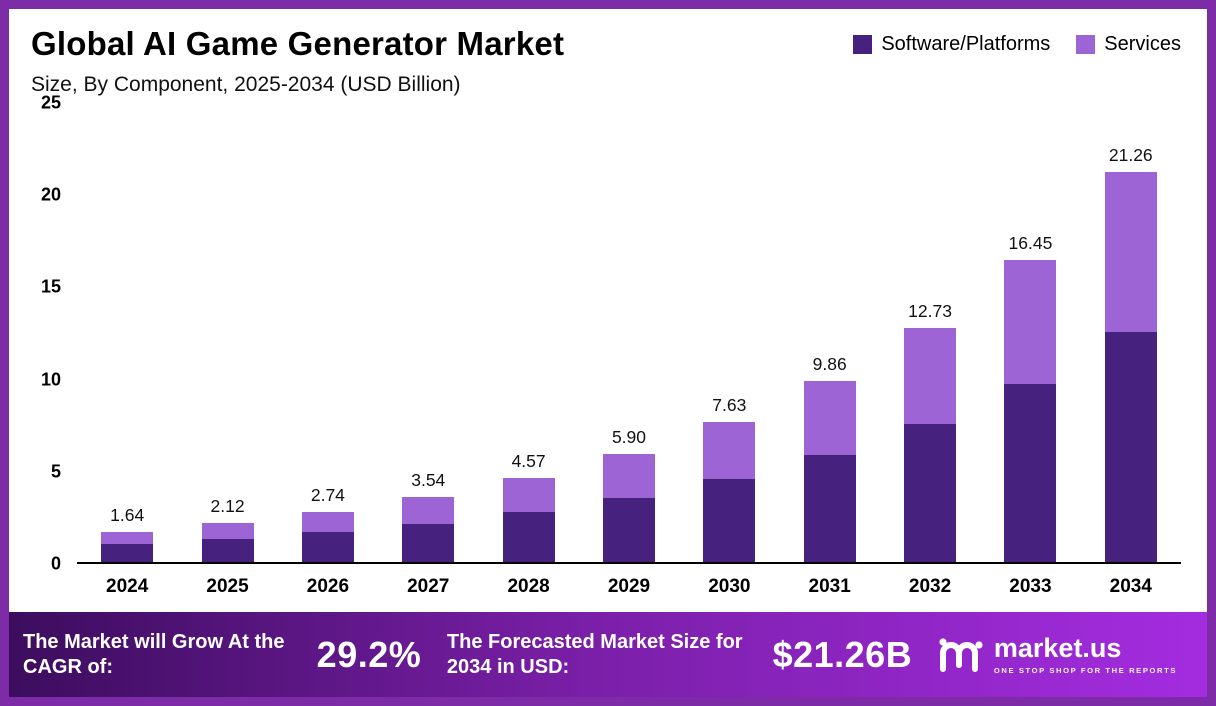 The image size is (1216, 706). What do you see at coordinates (328, 586) in the screenshot?
I see `x-tick-label: 2026` at bounding box center [328, 586].